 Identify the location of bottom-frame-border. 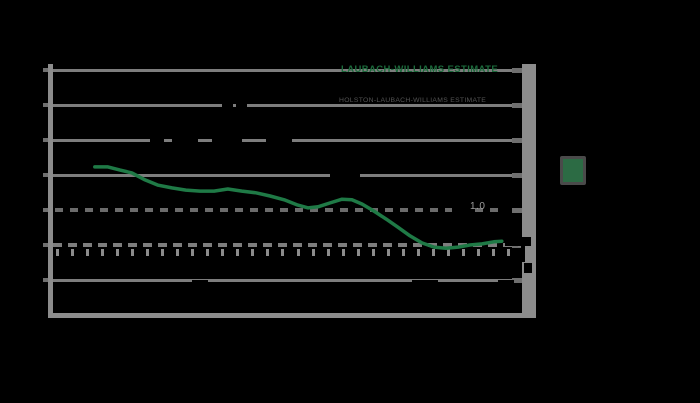
(292, 315).